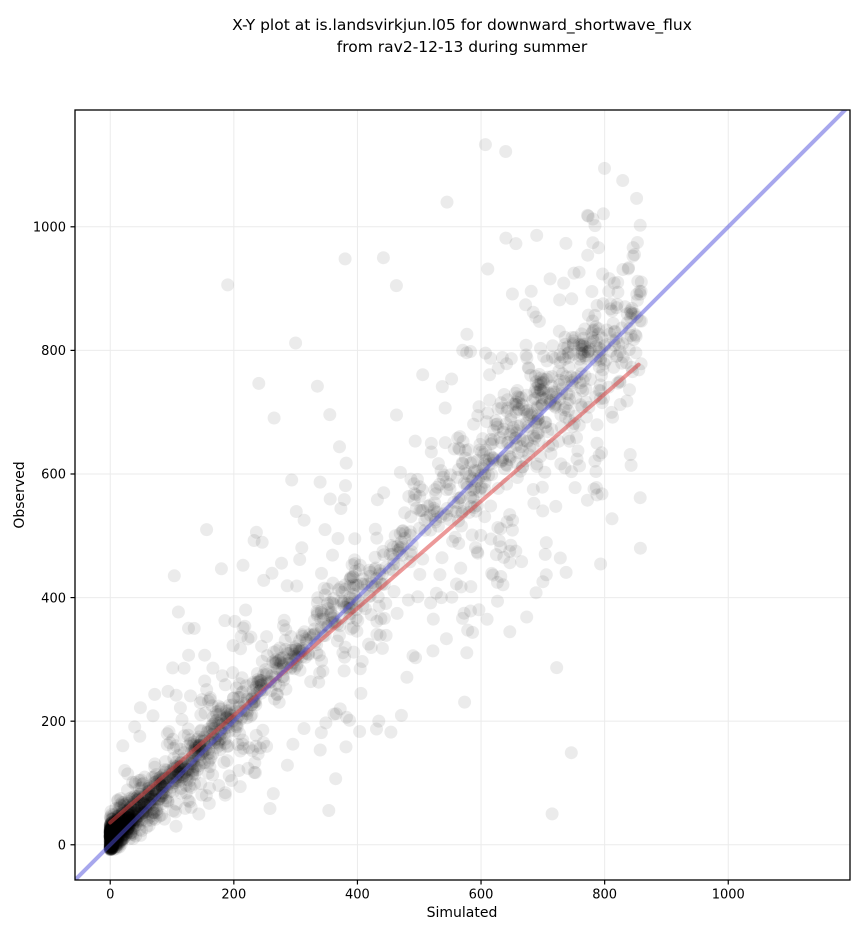 The image size is (860, 934). What do you see at coordinates (62, 845) in the screenshot?
I see `y-tick-label: 0` at bounding box center [62, 845].